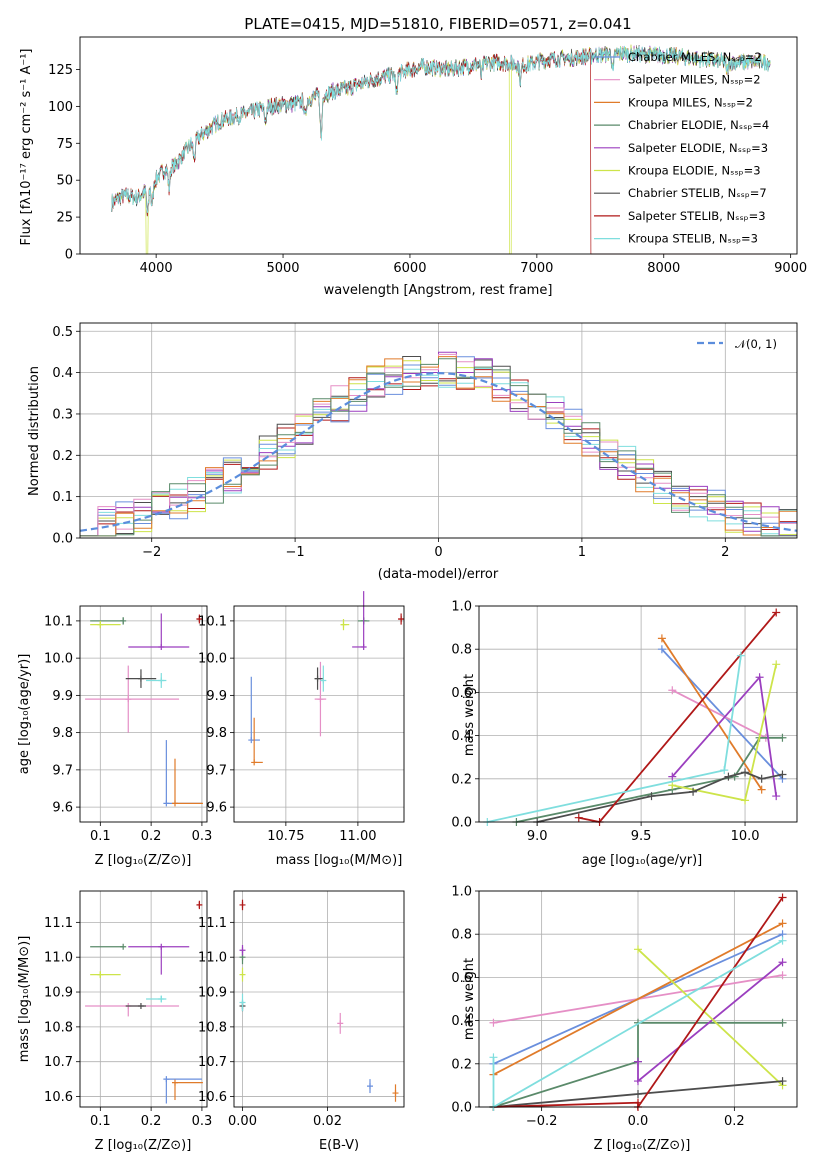 Image resolution: width=819 pixels, height=1170 pixels. Describe the element at coordinates (212, 1062) in the screenshot. I see `massebv-ytick-label: 10.7` at that location.